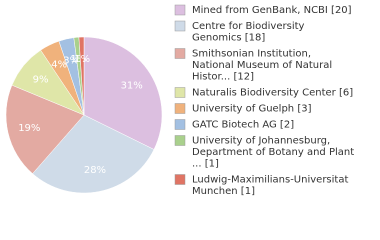 The width and height of the screenshot is (380, 240). I want to click on legend-label: GATC Biotech AG [2], so click(243, 125).